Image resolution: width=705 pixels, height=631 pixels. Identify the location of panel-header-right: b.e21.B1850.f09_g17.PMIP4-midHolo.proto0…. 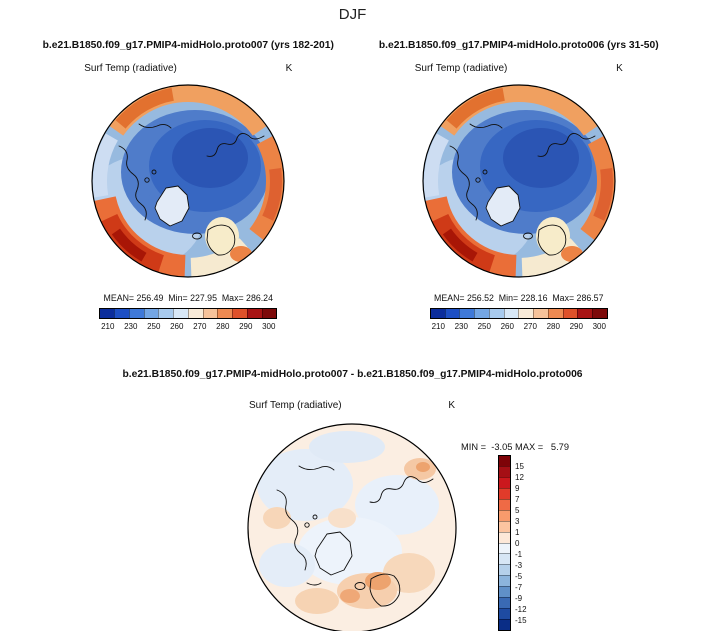
(518, 45).